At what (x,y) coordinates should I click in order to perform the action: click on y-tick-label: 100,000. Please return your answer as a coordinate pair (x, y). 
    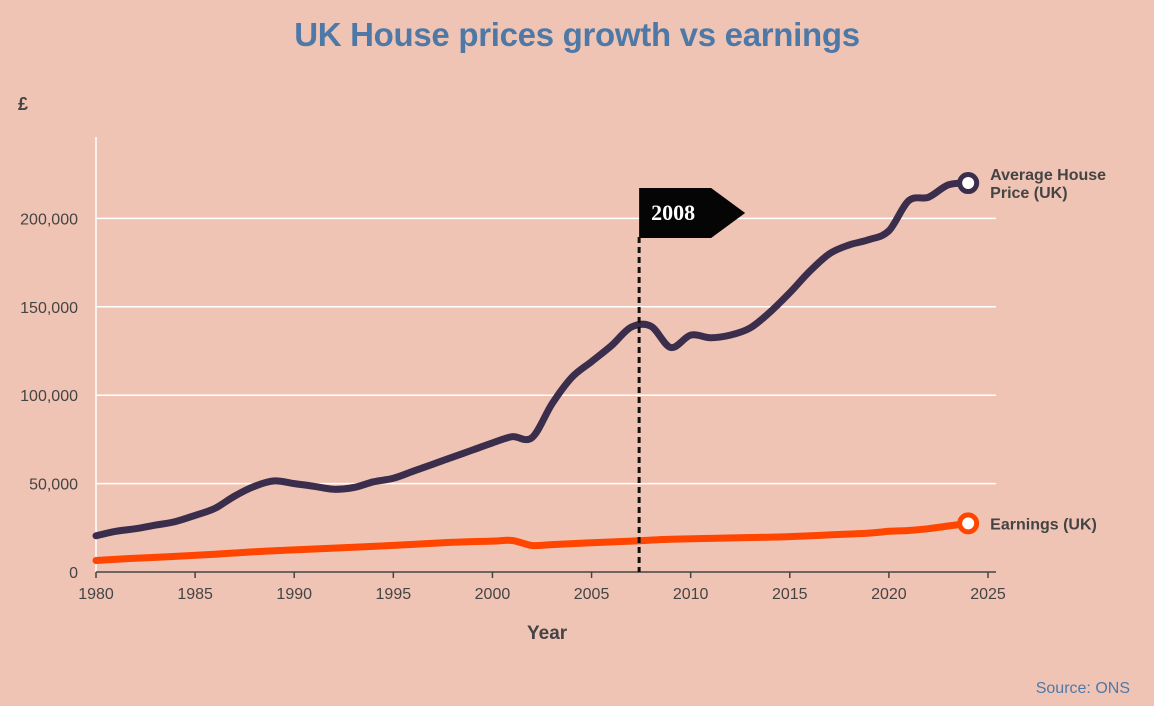
    Looking at the image, I should click on (49, 396).